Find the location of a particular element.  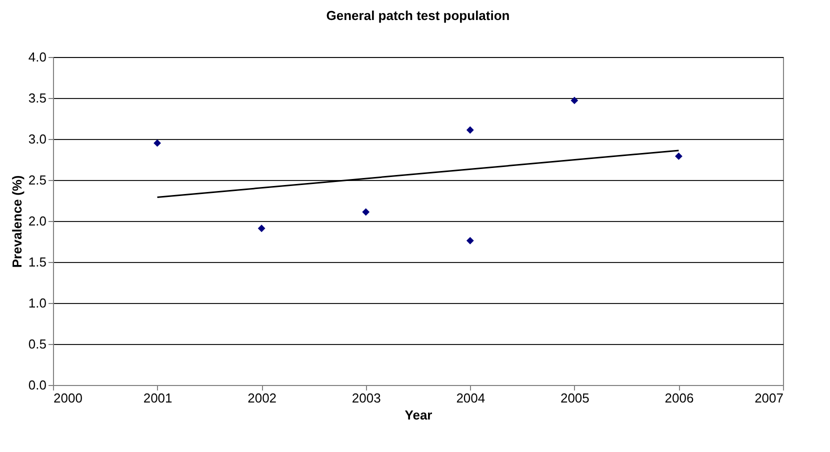

x-tick-label: 2003 is located at coordinates (366, 398).